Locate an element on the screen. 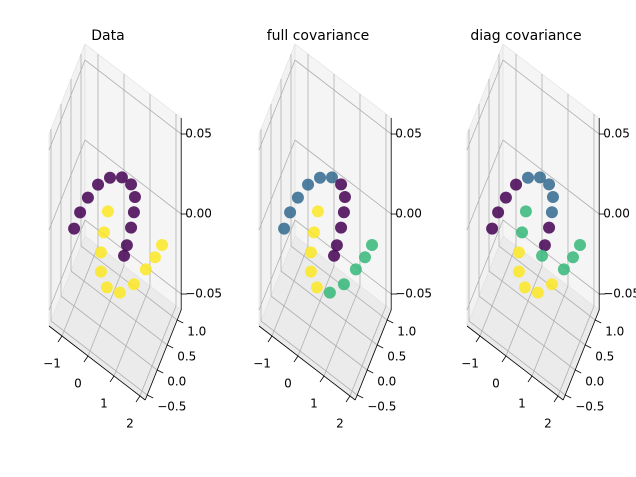 Image resolution: width=636 pixels, height=477 pixels. y-tick-label: 0.0 is located at coordinates (176, 382).